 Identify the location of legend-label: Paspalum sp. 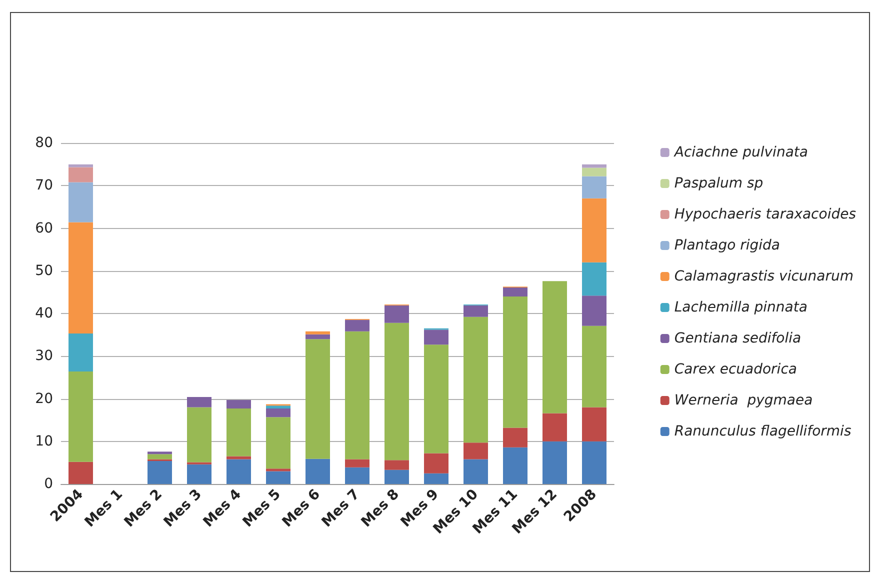
(719, 184).